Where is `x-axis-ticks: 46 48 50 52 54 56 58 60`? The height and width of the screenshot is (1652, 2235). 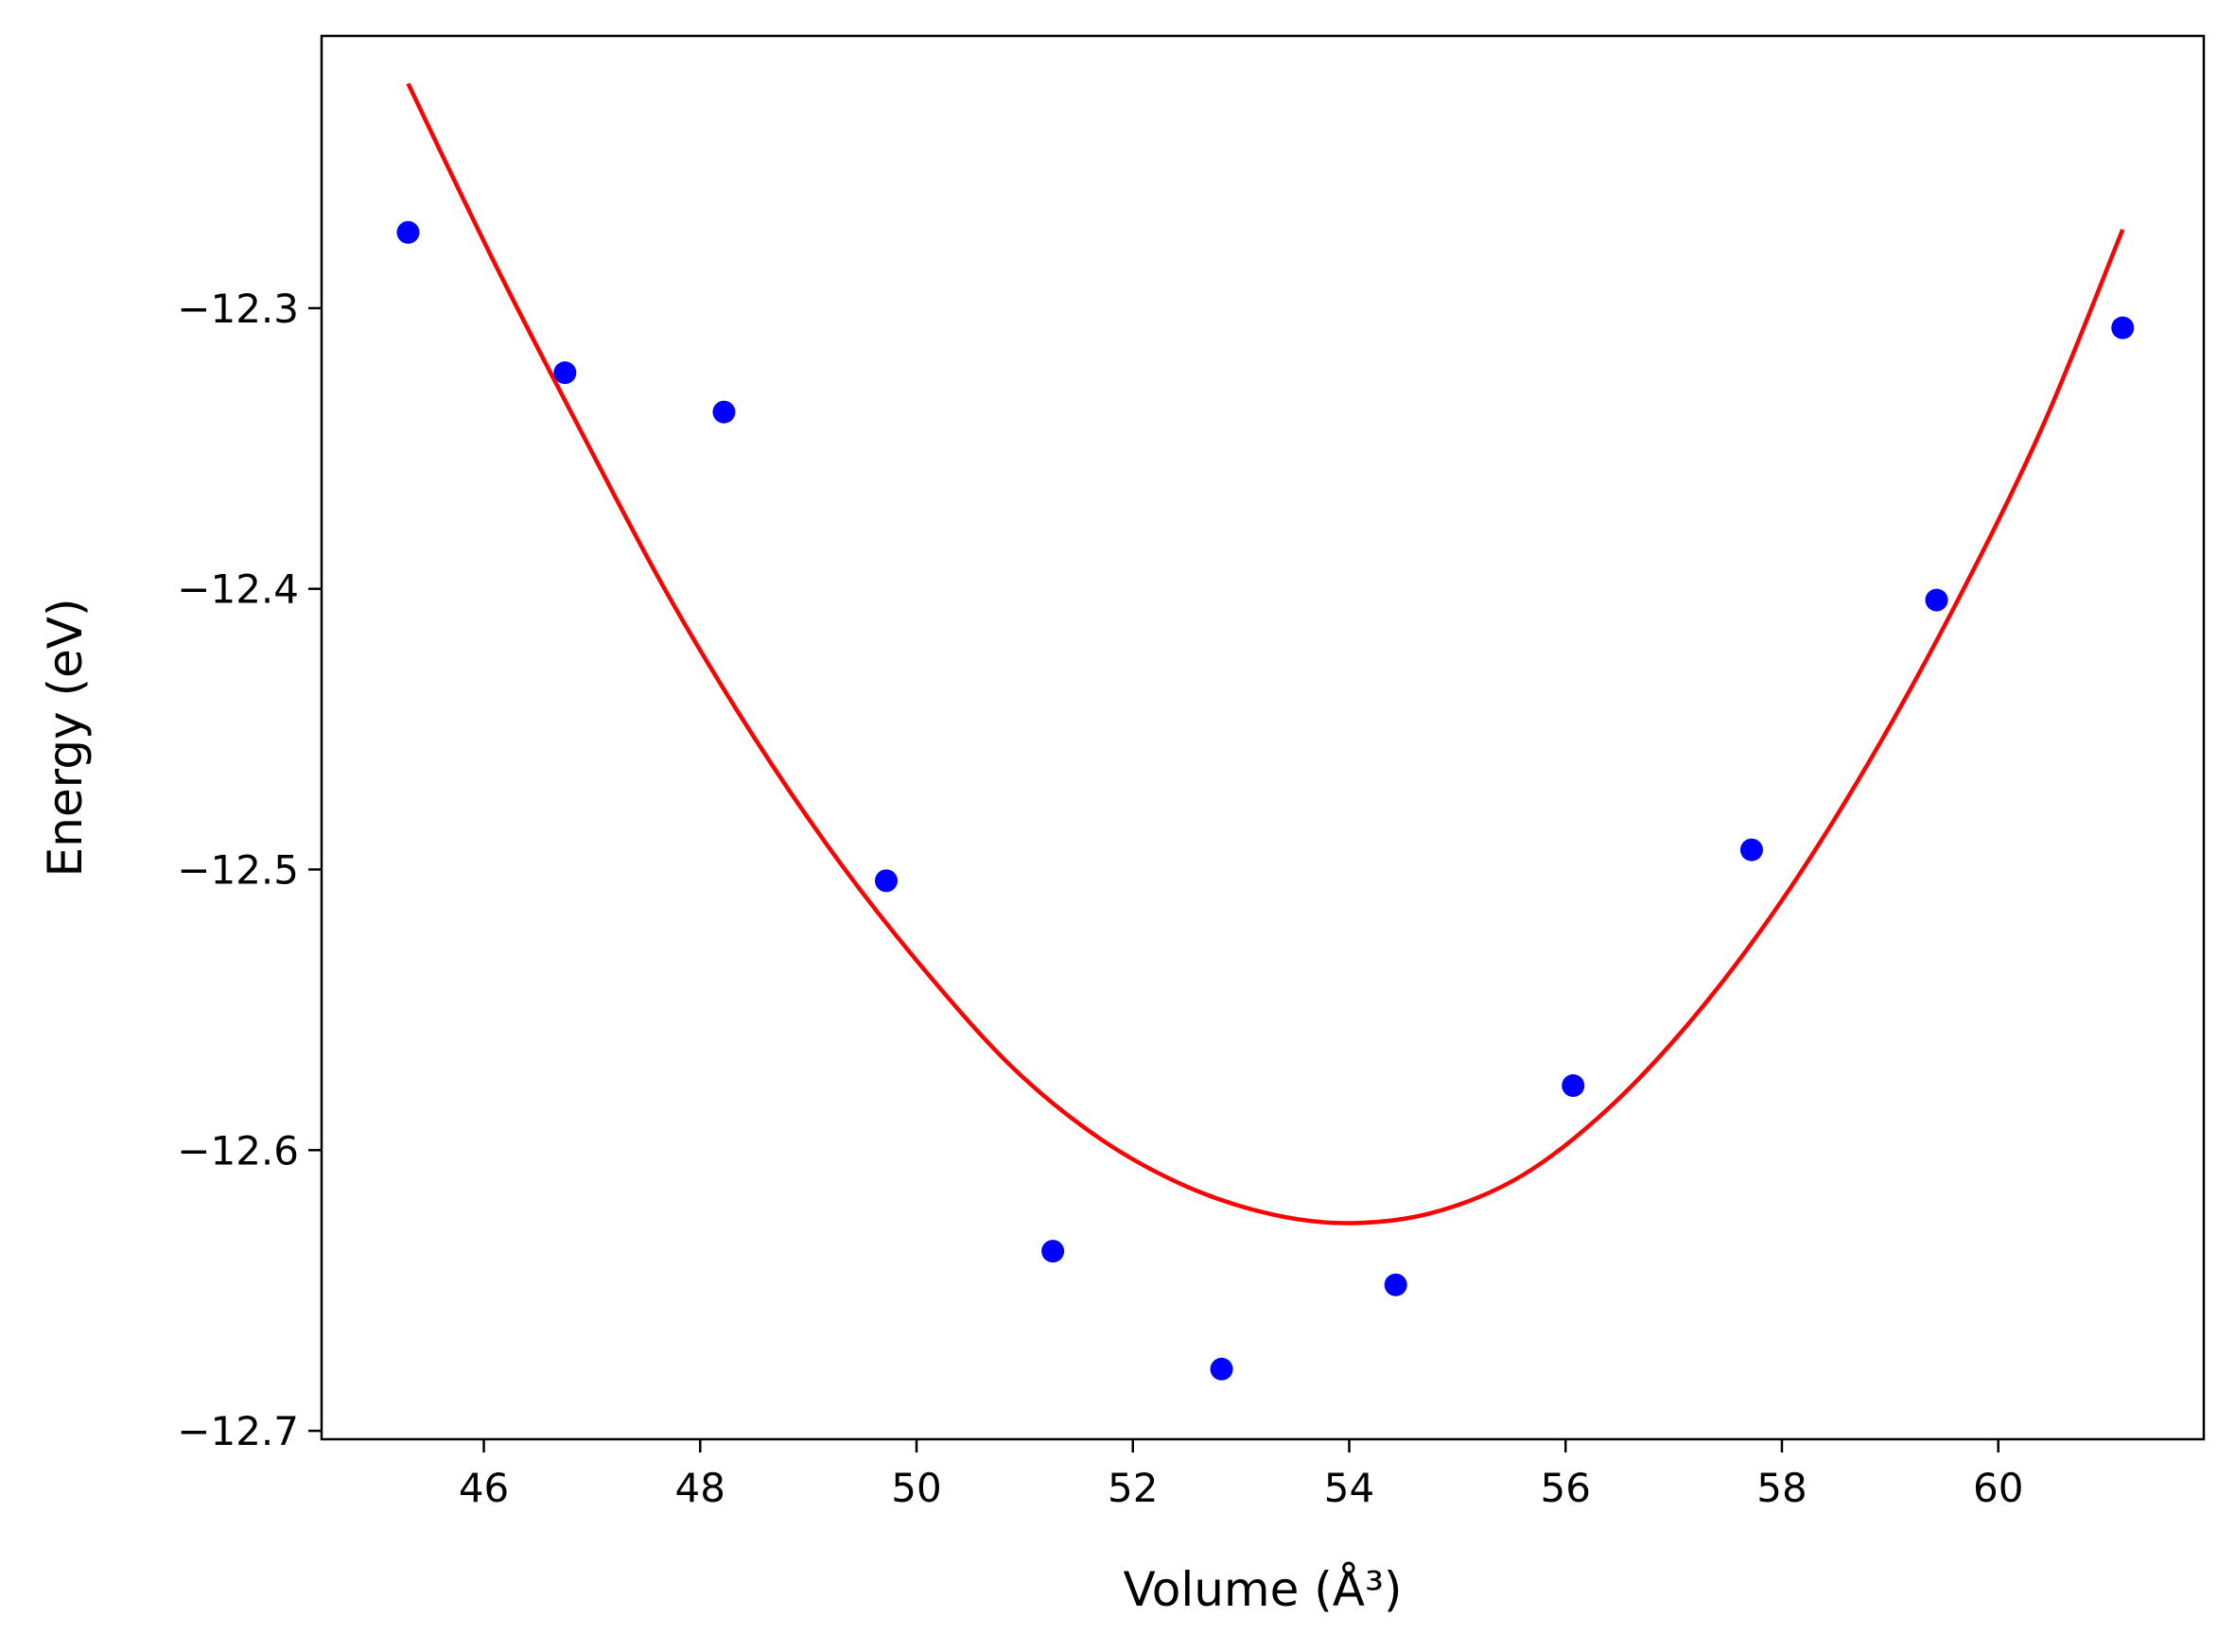 x-axis-ticks: 46 48 50 52 54 56 58 60 is located at coordinates (1241, 1475).